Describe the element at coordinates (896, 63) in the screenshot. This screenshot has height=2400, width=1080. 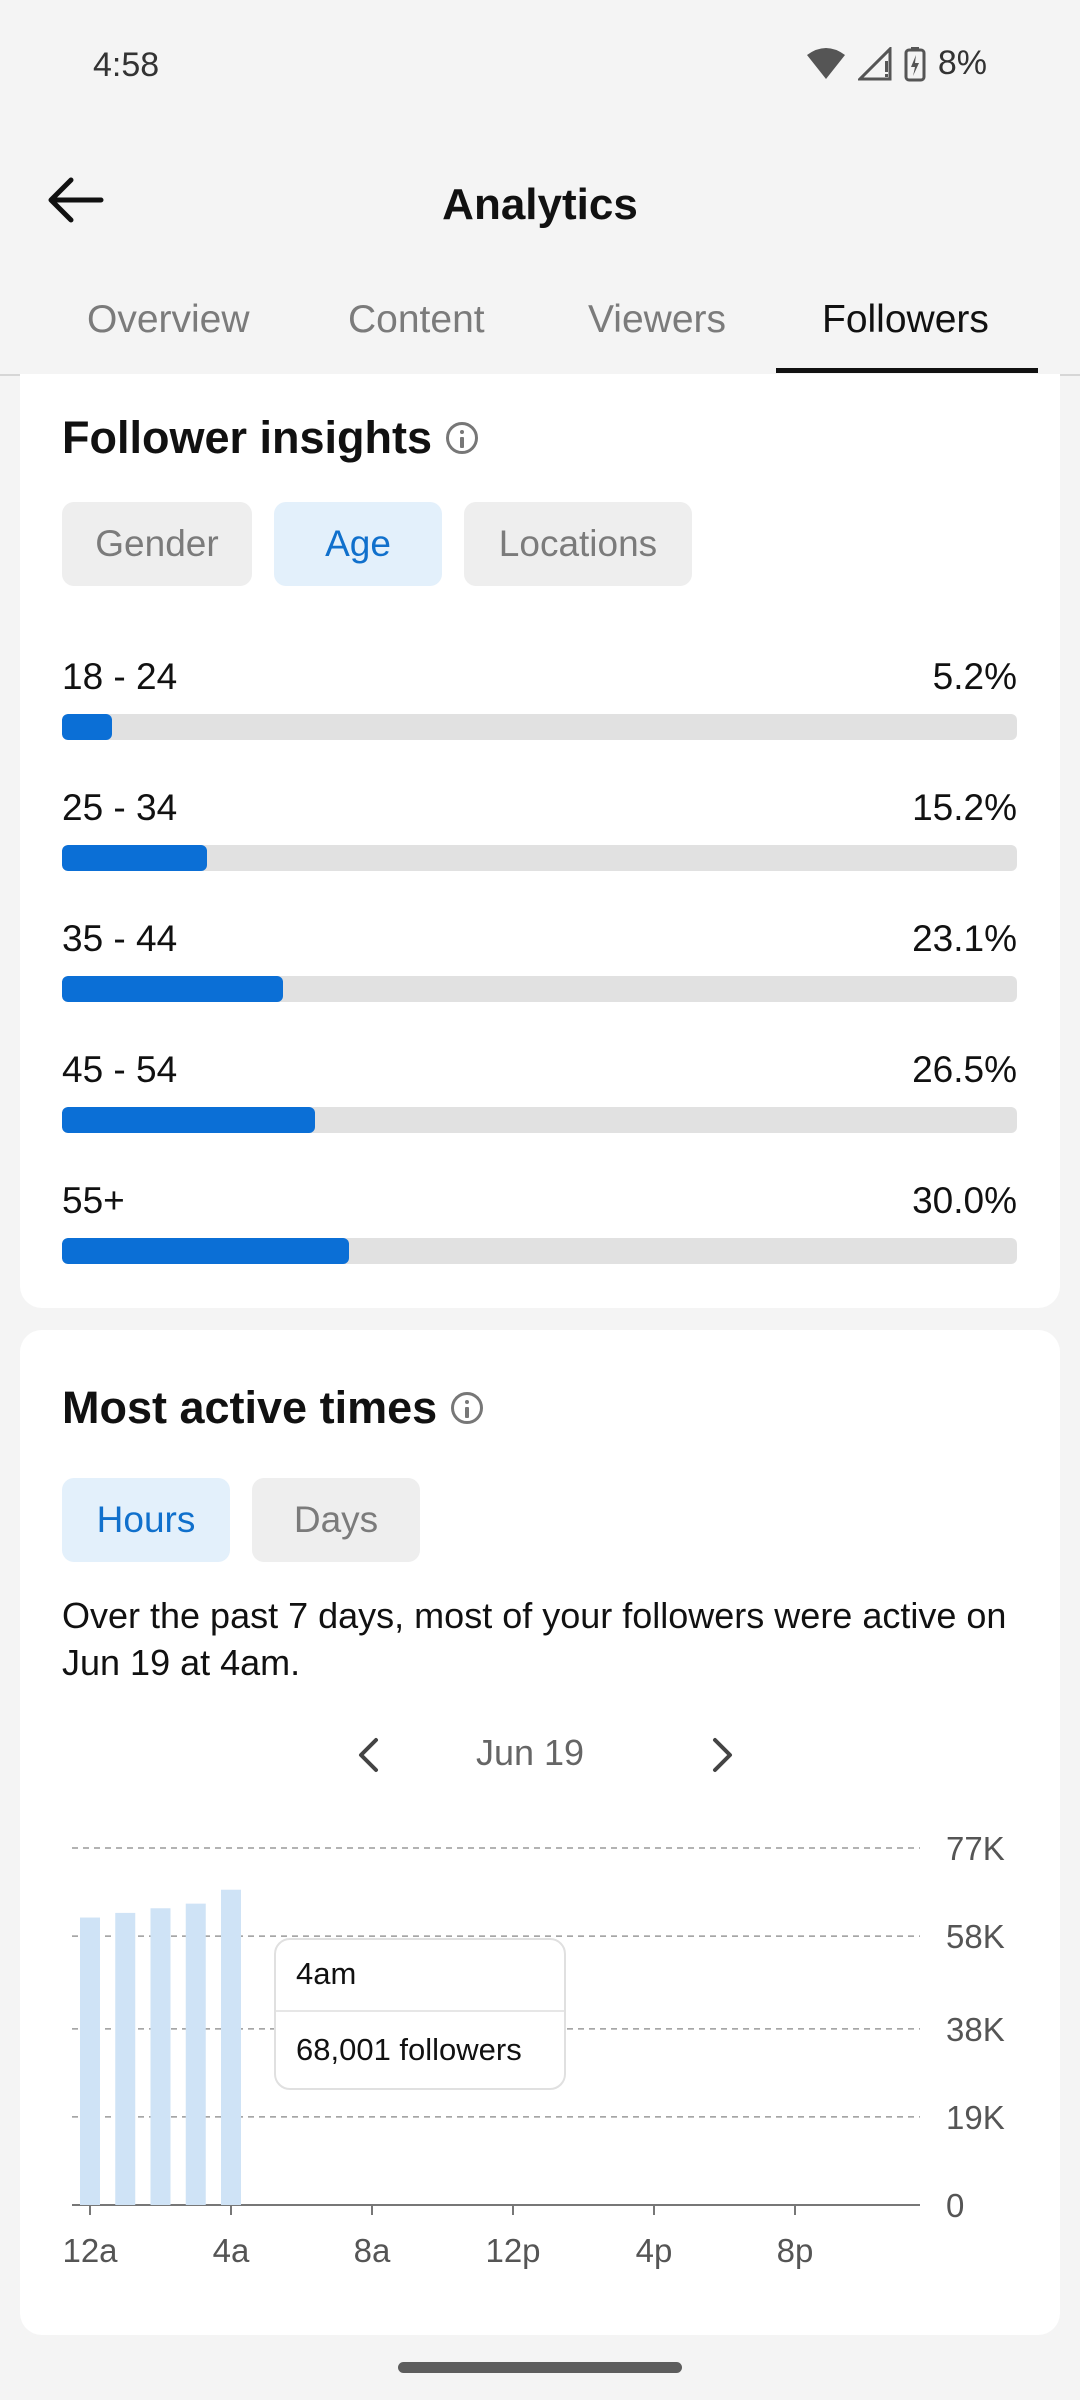
I see `status-icons: 8%` at that location.